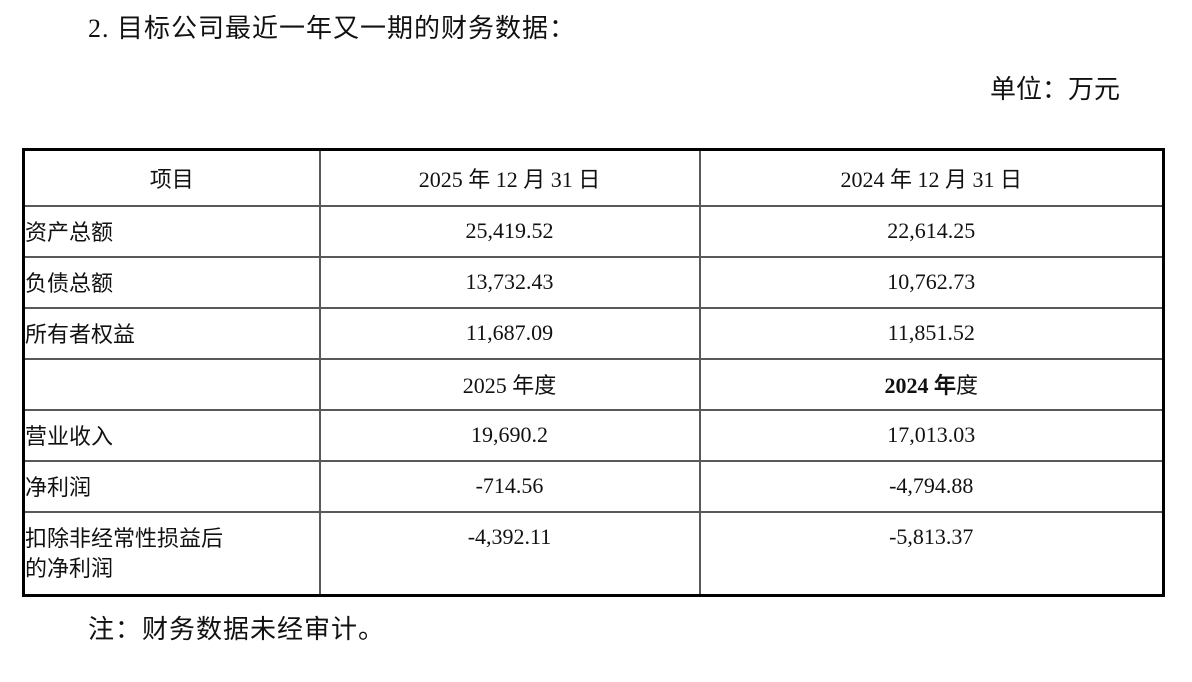 Image resolution: width=1192 pixels, height=682 pixels. What do you see at coordinates (509, 231) in the screenshot?
I see `value-2025: 25,419.52` at bounding box center [509, 231].